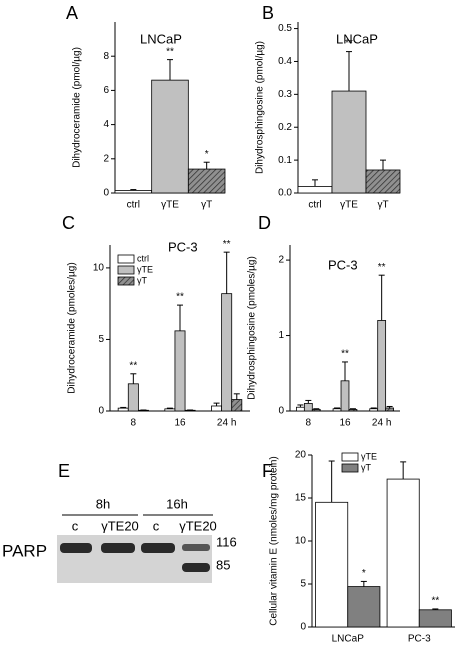 This screenshot has height=650, width=462. Describe the element at coordinates (103, 503) in the screenshot. I see `timepoint-label: 8h` at that location.